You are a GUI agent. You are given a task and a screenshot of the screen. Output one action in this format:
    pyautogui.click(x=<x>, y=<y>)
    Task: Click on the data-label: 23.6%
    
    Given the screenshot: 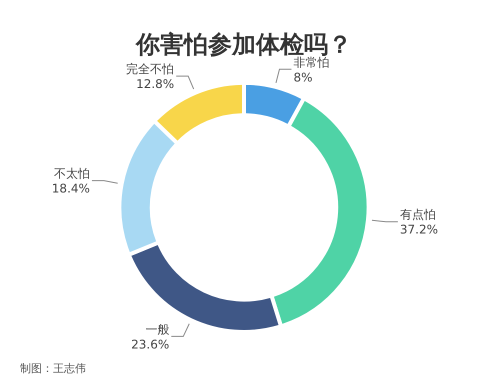 What is the action you would take?
    pyautogui.click(x=150, y=344)
    